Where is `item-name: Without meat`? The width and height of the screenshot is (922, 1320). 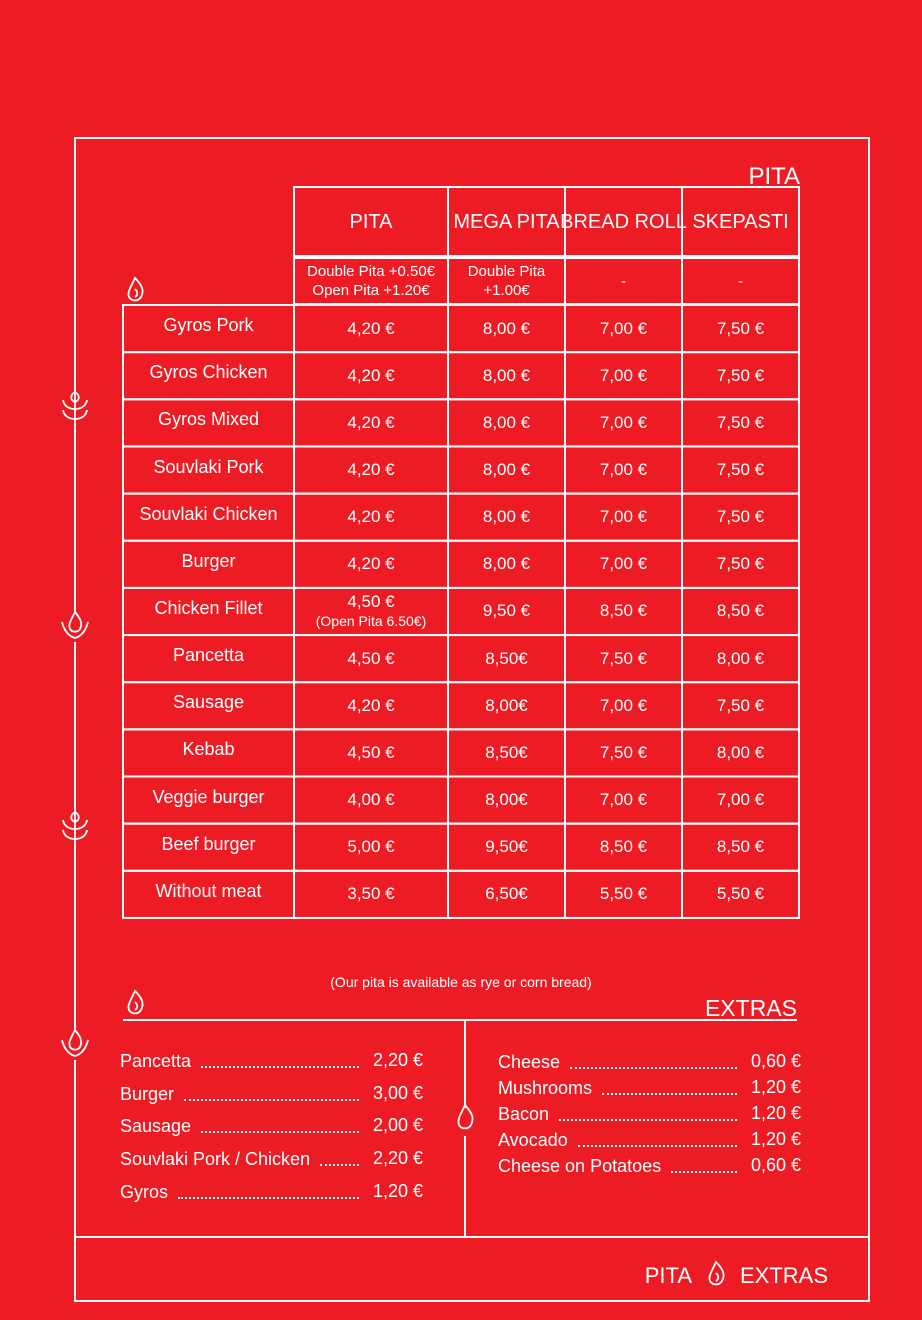 item-name: Without meat is located at coordinates (208, 890).